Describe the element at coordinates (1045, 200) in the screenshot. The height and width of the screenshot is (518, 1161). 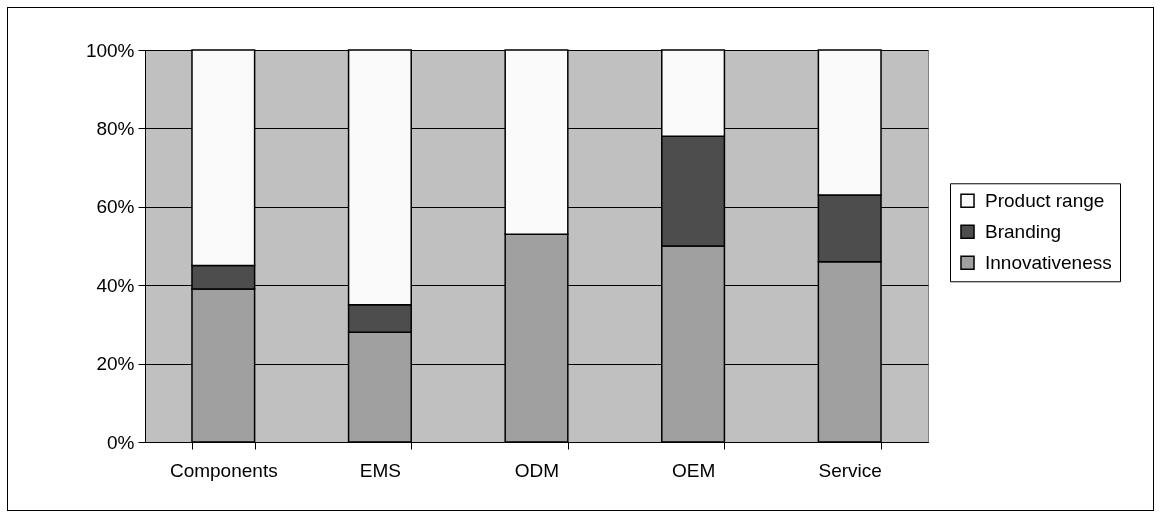
I see `legend-label: Product range` at that location.